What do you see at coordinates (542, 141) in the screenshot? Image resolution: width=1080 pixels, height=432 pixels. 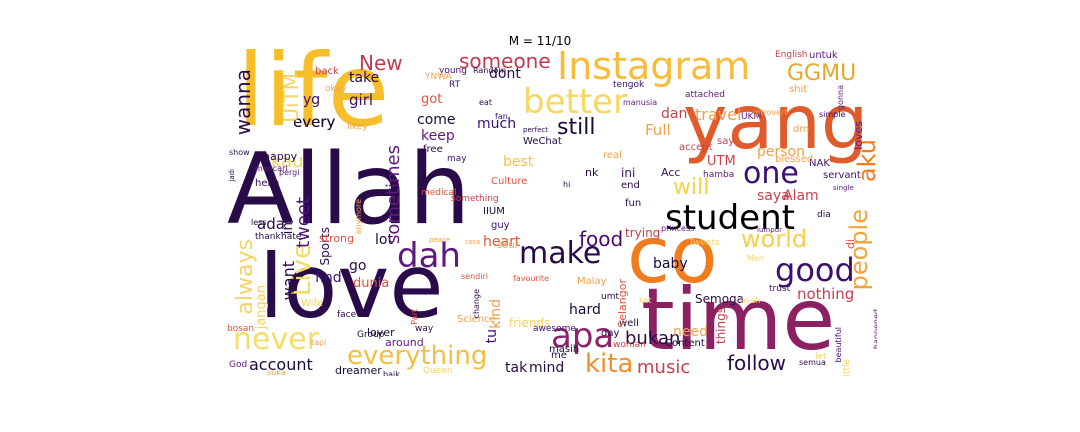 I see `word-72: WeChat` at bounding box center [542, 141].